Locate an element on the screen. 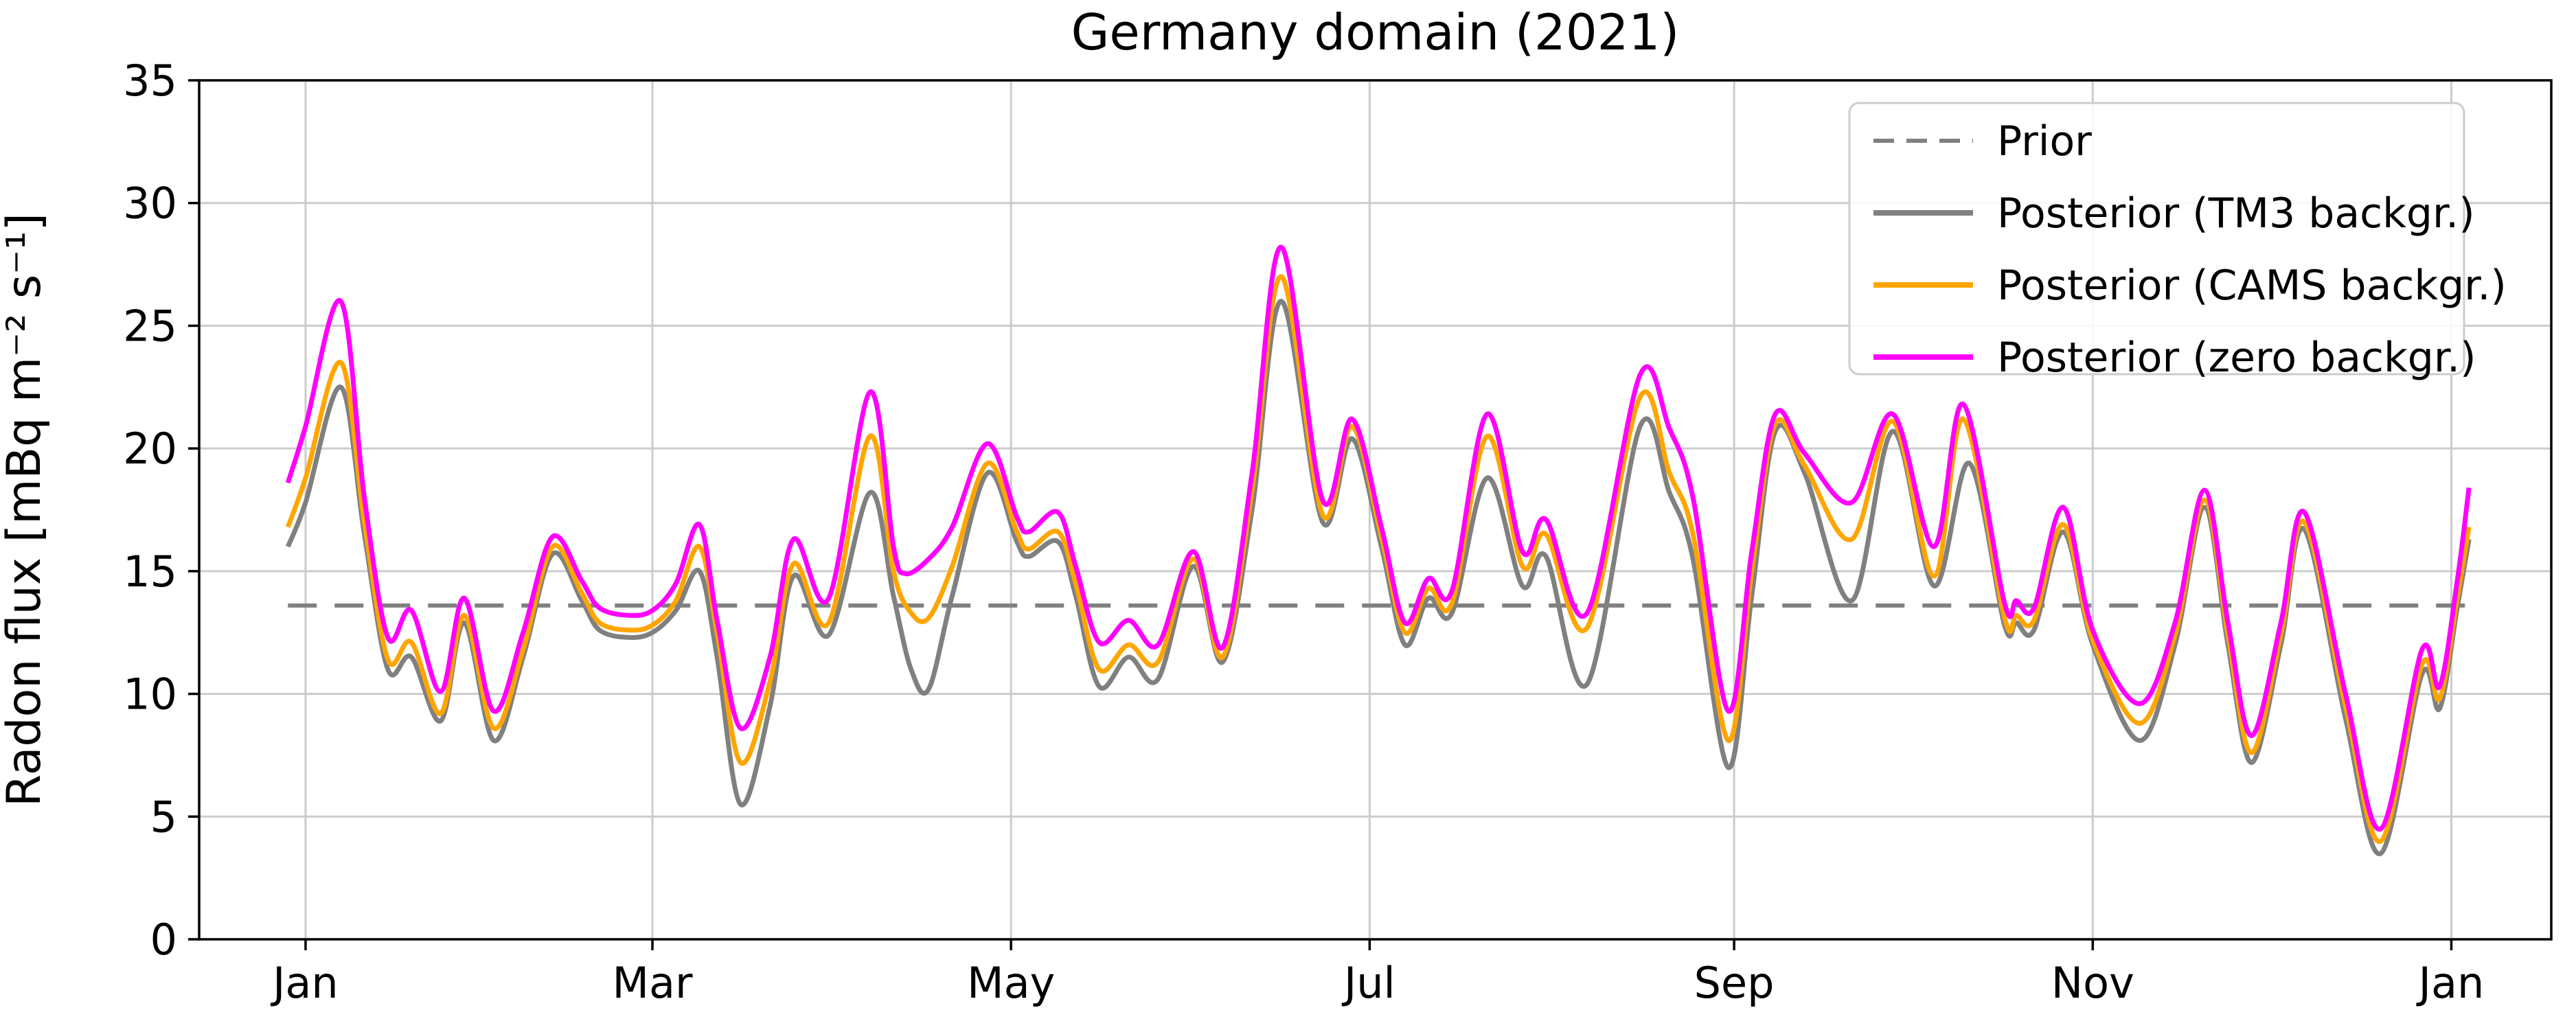  legend-label: Posterior (CAMS backgr.) is located at coordinates (2252, 286).